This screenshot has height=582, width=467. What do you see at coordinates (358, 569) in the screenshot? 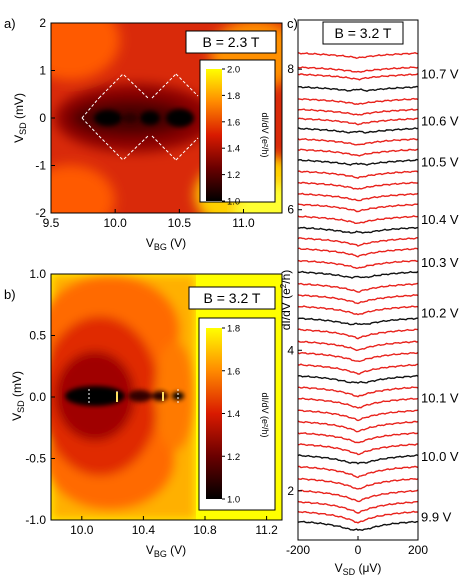
I see `x-axis-label-c: VSD (μV)` at bounding box center [358, 569].